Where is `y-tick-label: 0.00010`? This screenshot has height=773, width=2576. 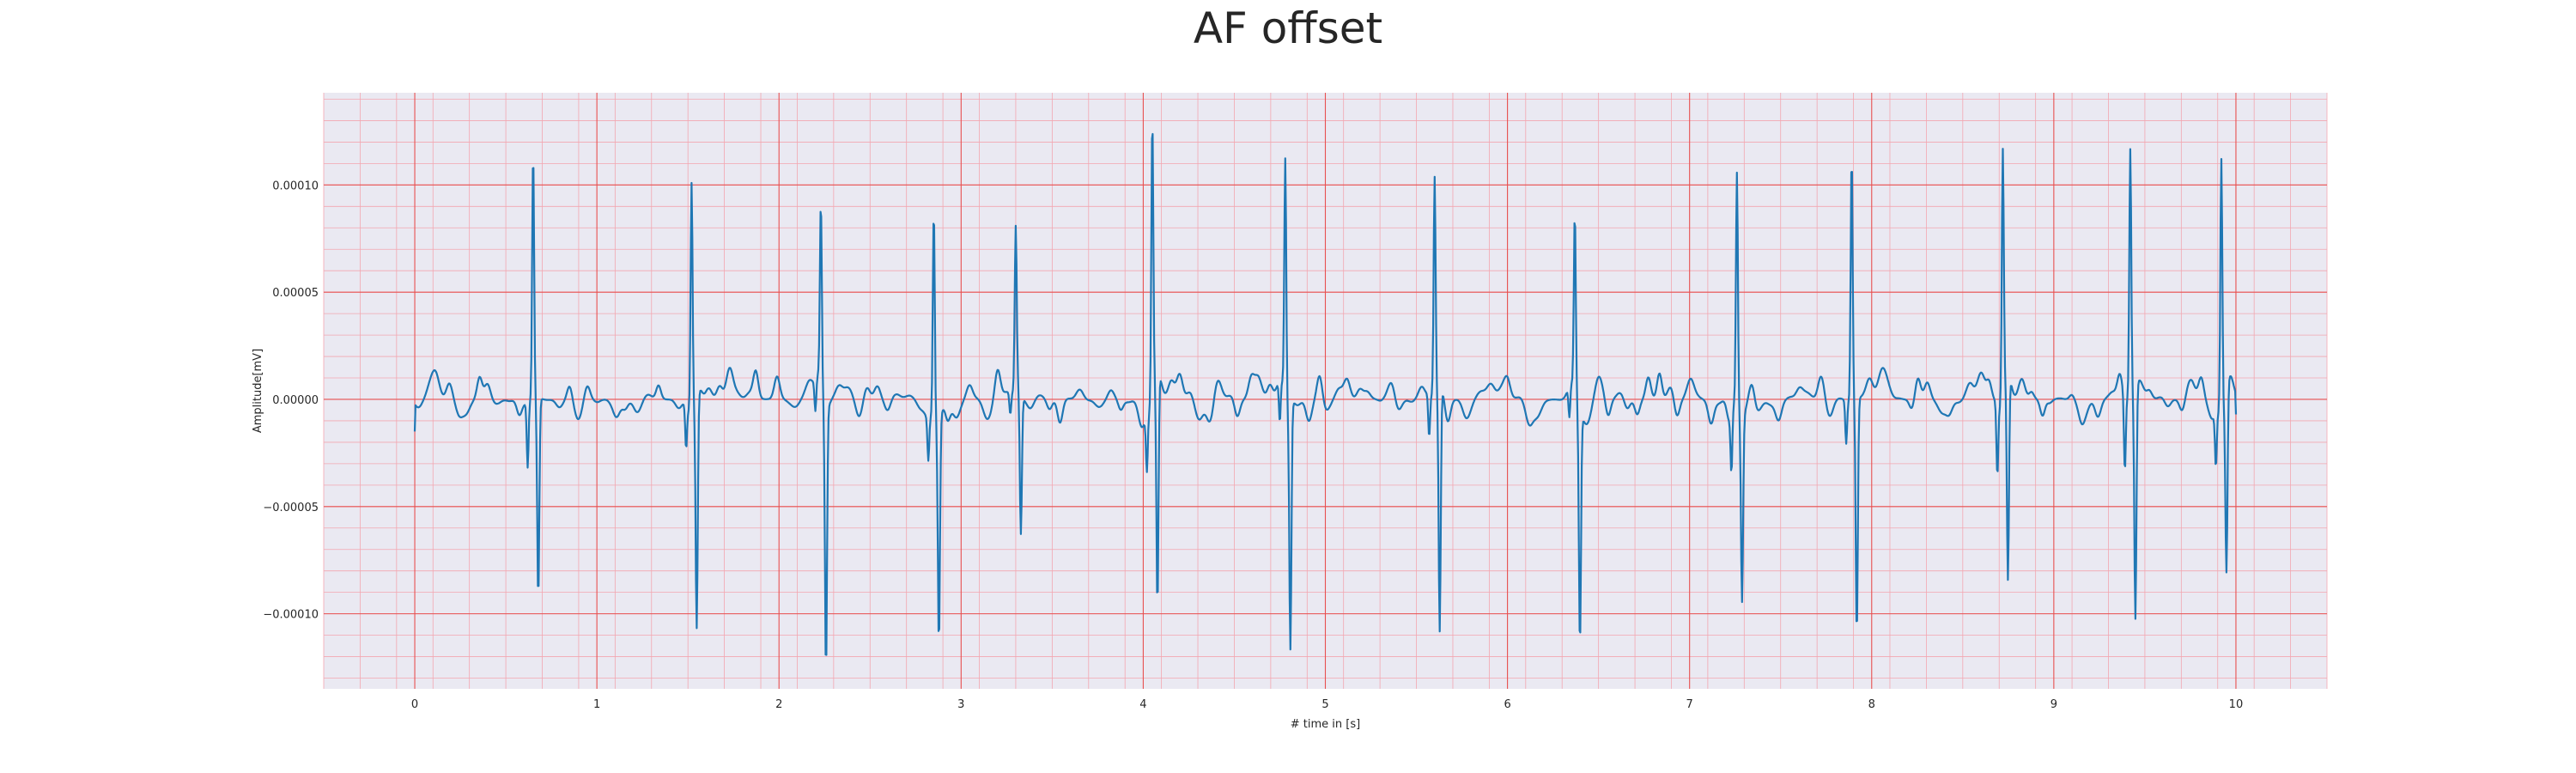 y-tick-label: 0.00010 is located at coordinates (295, 186).